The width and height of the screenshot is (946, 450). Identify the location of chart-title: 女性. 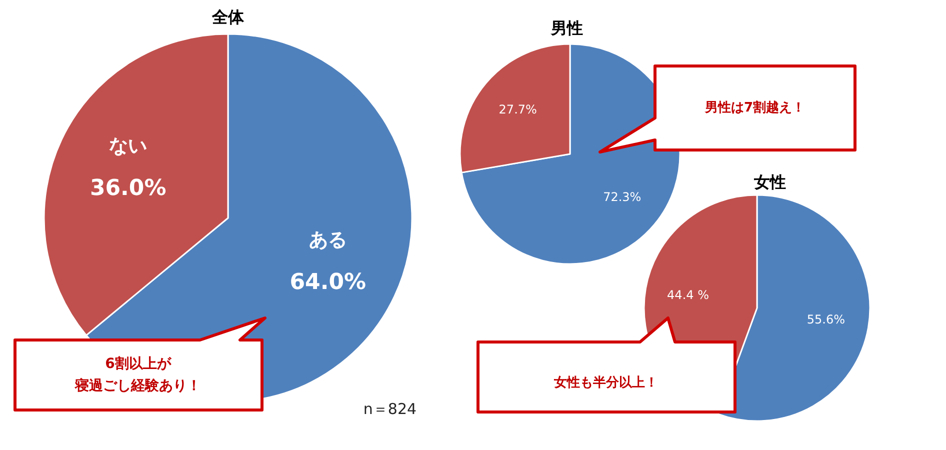
(769, 182).